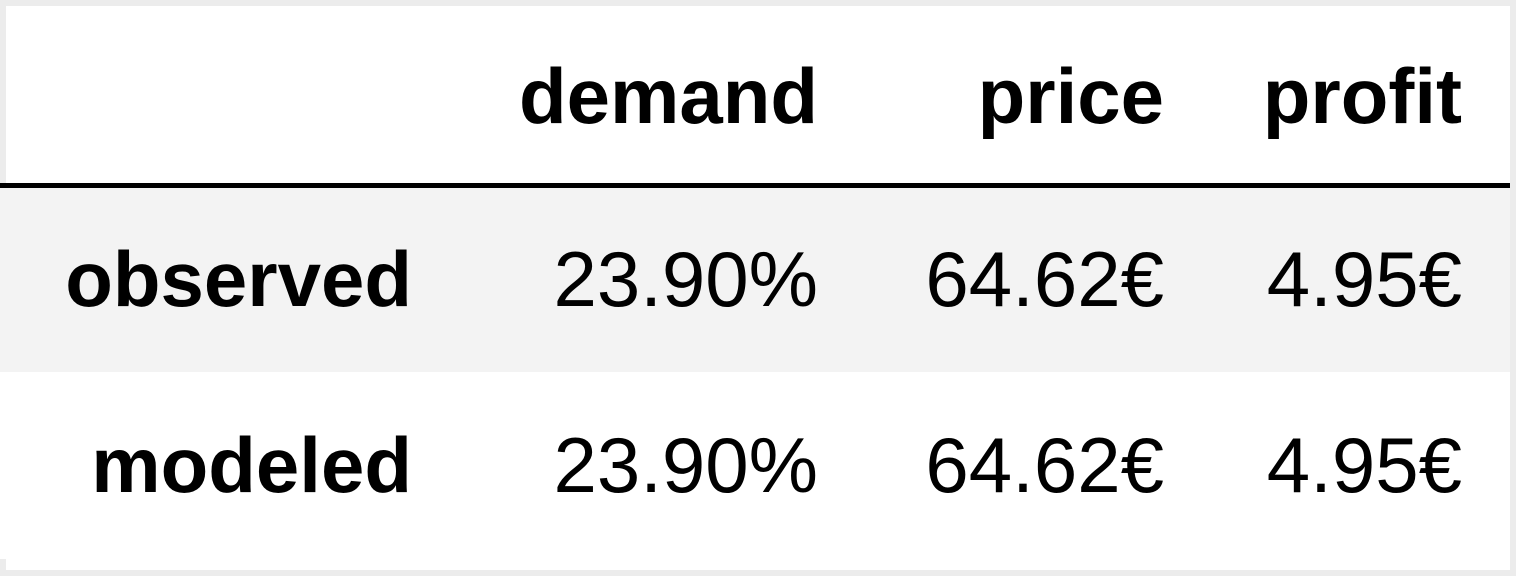 Image resolution: width=1516 pixels, height=576 pixels. Describe the element at coordinates (238, 279) in the screenshot. I see `row-label-observed: observed` at that location.